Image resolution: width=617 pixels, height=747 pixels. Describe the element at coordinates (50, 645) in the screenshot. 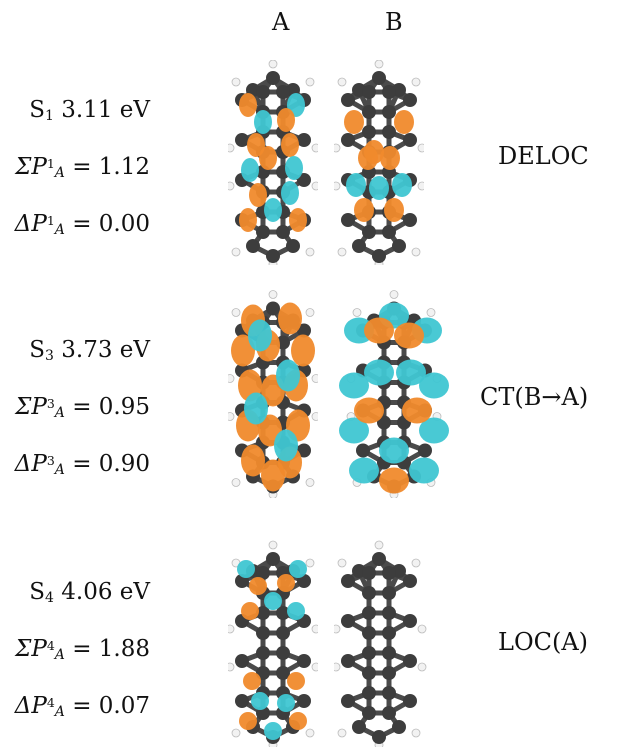

I see `sum-superscript: 4` at that location.